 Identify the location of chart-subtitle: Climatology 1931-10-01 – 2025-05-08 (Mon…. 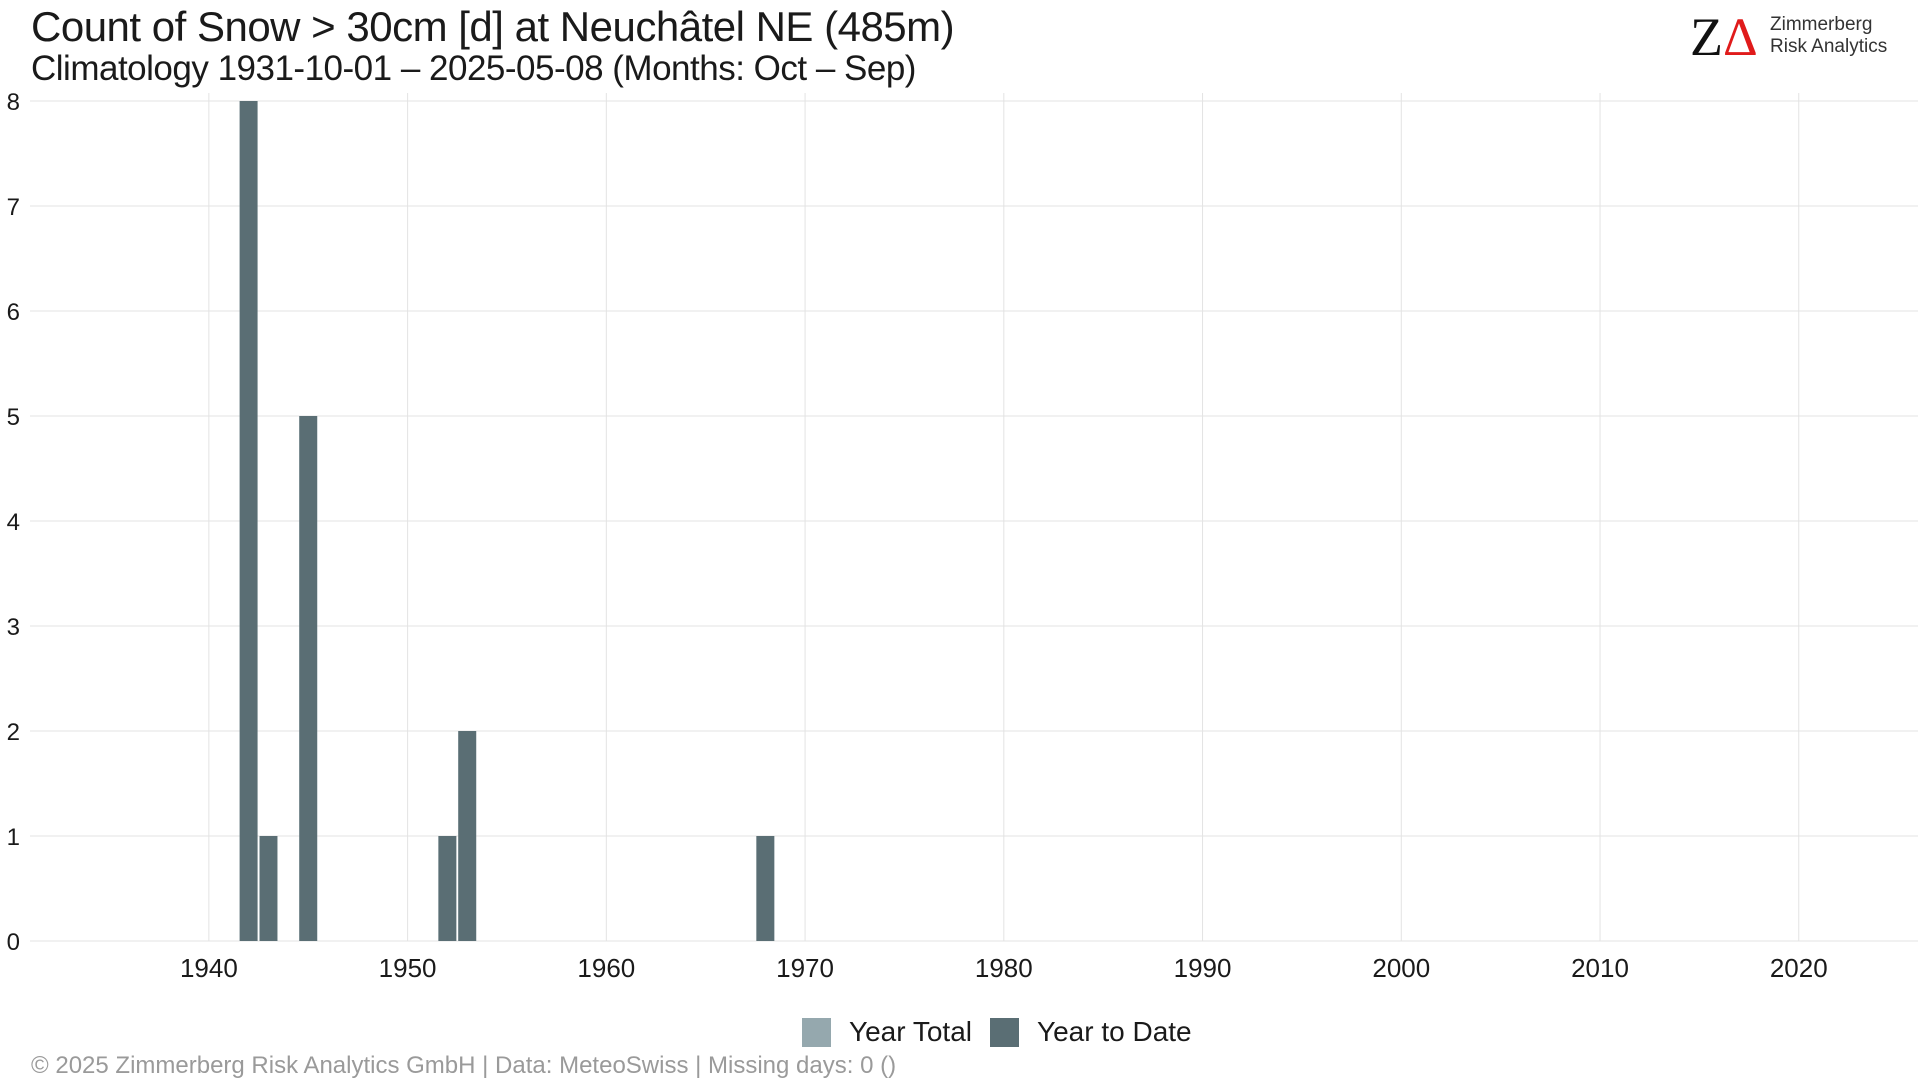
(473, 68).